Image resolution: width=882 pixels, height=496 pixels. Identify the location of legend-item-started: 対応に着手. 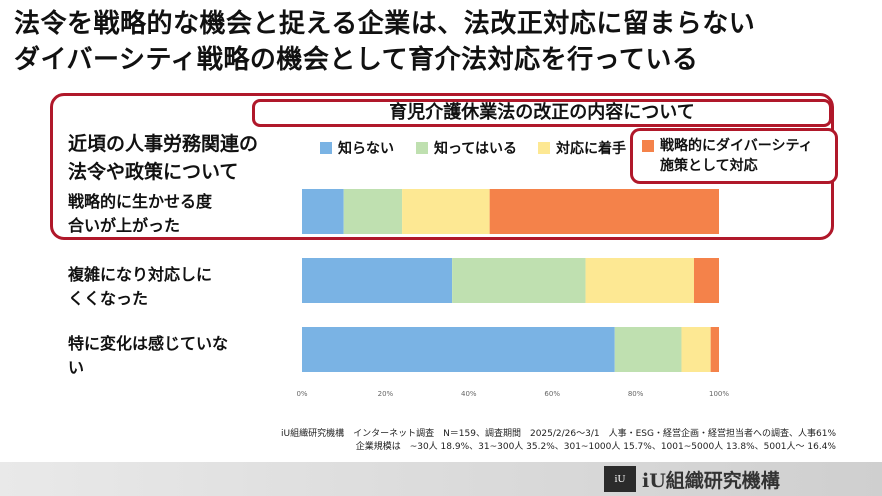
(582, 148).